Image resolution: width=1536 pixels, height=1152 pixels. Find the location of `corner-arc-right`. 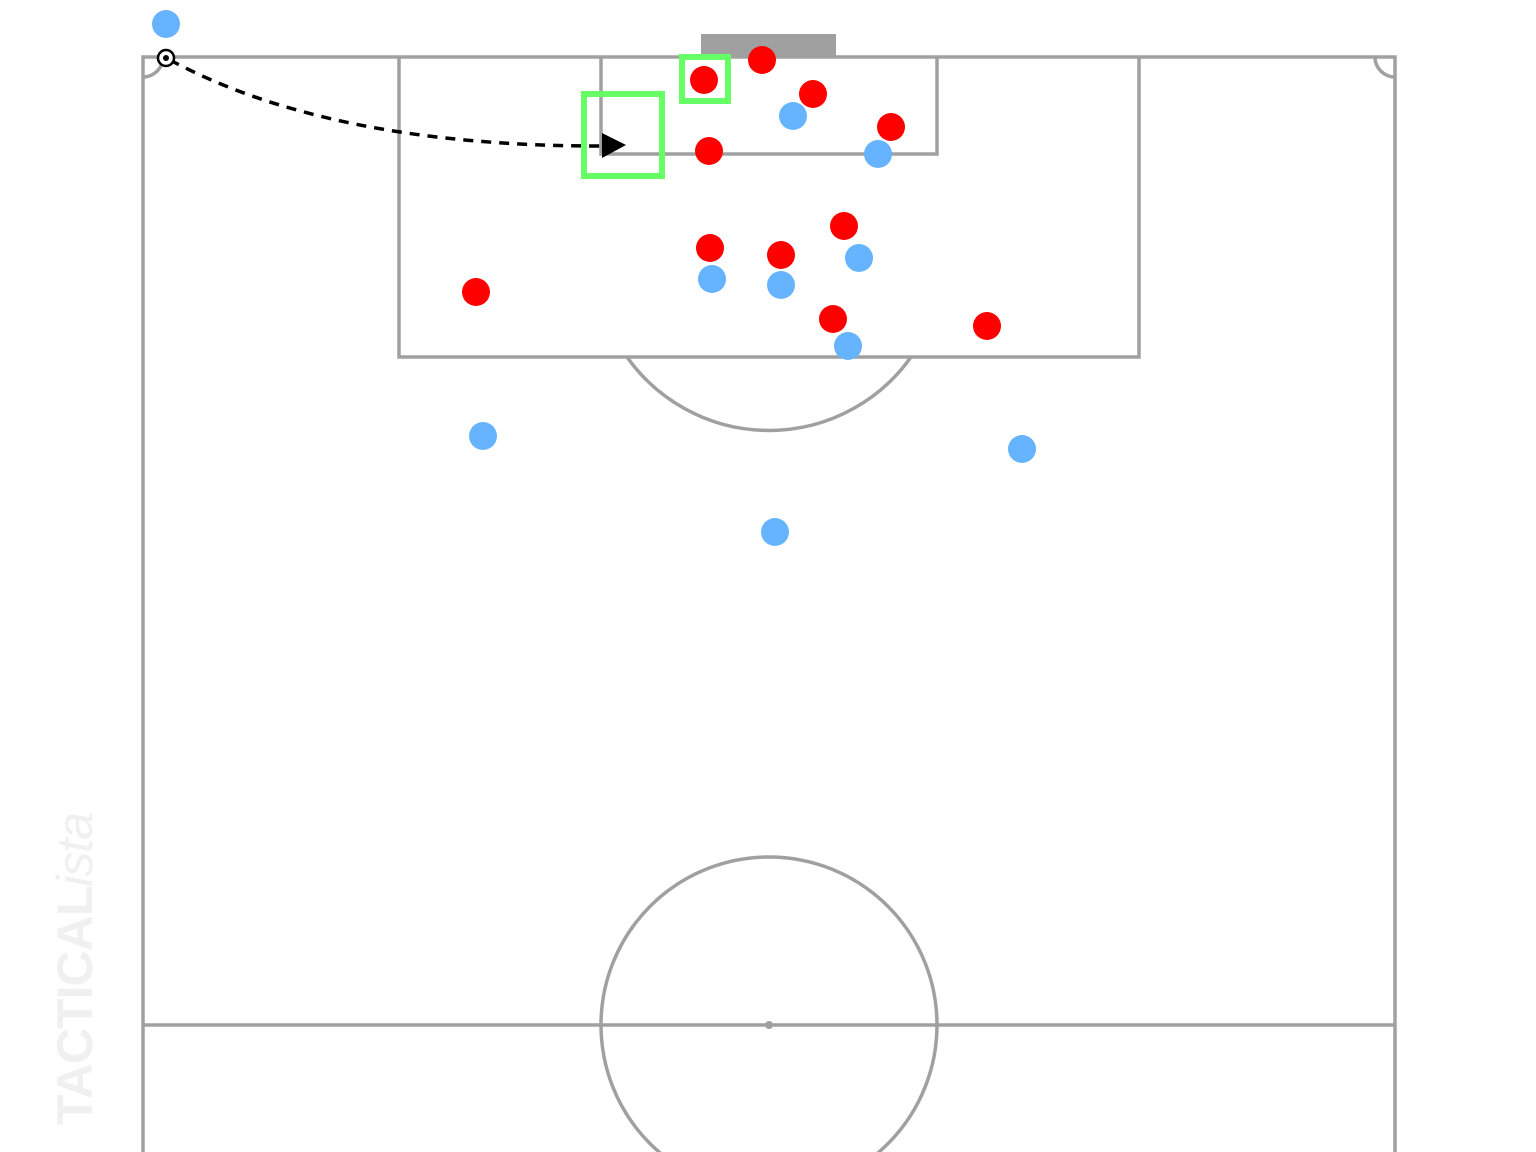

corner-arc-right is located at coordinates (1384, 67).